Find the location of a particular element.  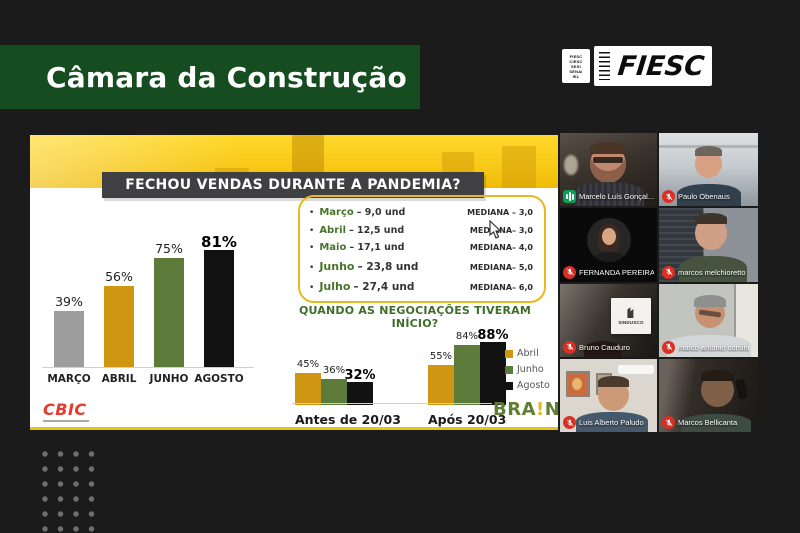

summary-month: Abril is located at coordinates (332, 230).